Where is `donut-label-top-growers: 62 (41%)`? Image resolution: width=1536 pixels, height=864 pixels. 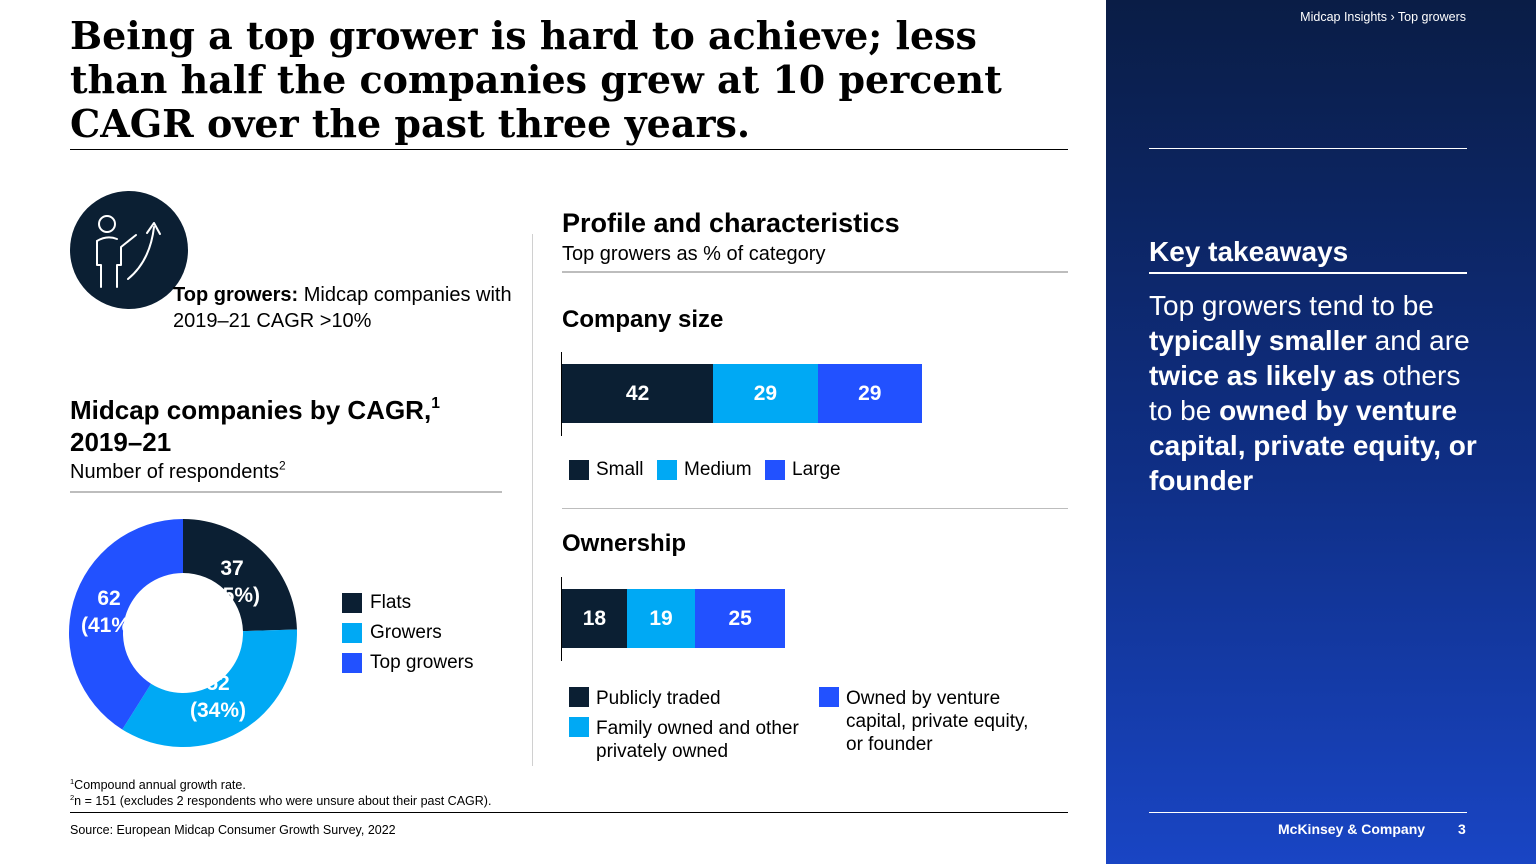 donut-label-top-growers: 62 (41%) is located at coordinates (109, 612).